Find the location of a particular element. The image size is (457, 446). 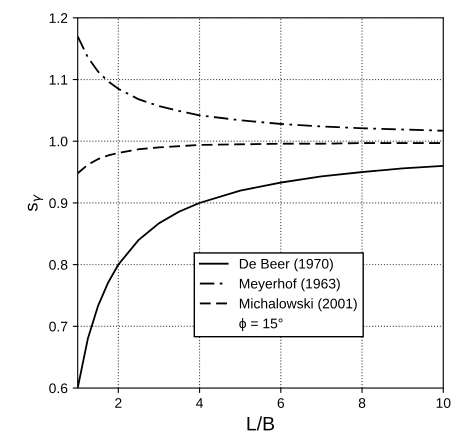

y-tick-label: 0.8 is located at coordinates (58, 265).